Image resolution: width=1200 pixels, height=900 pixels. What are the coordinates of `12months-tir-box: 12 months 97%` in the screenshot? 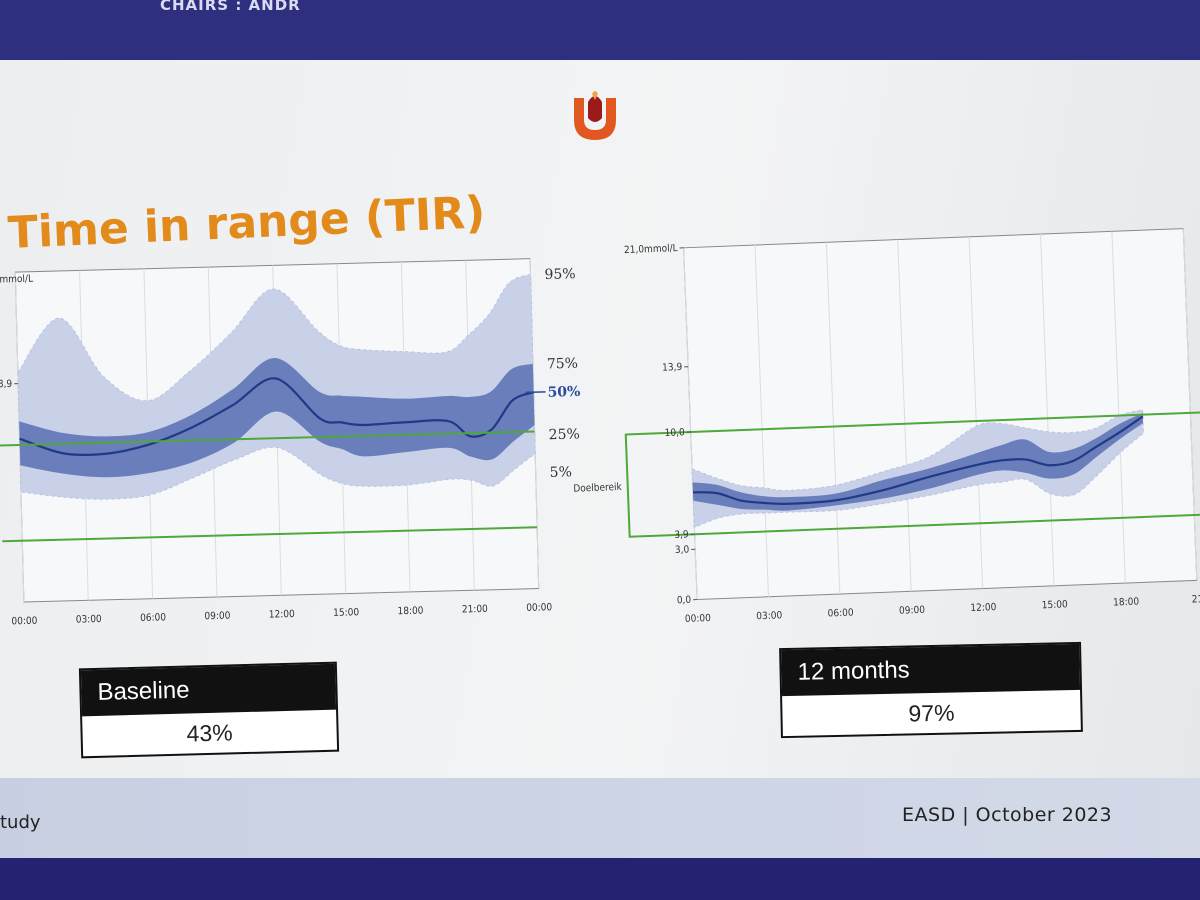 It's located at (931, 690).